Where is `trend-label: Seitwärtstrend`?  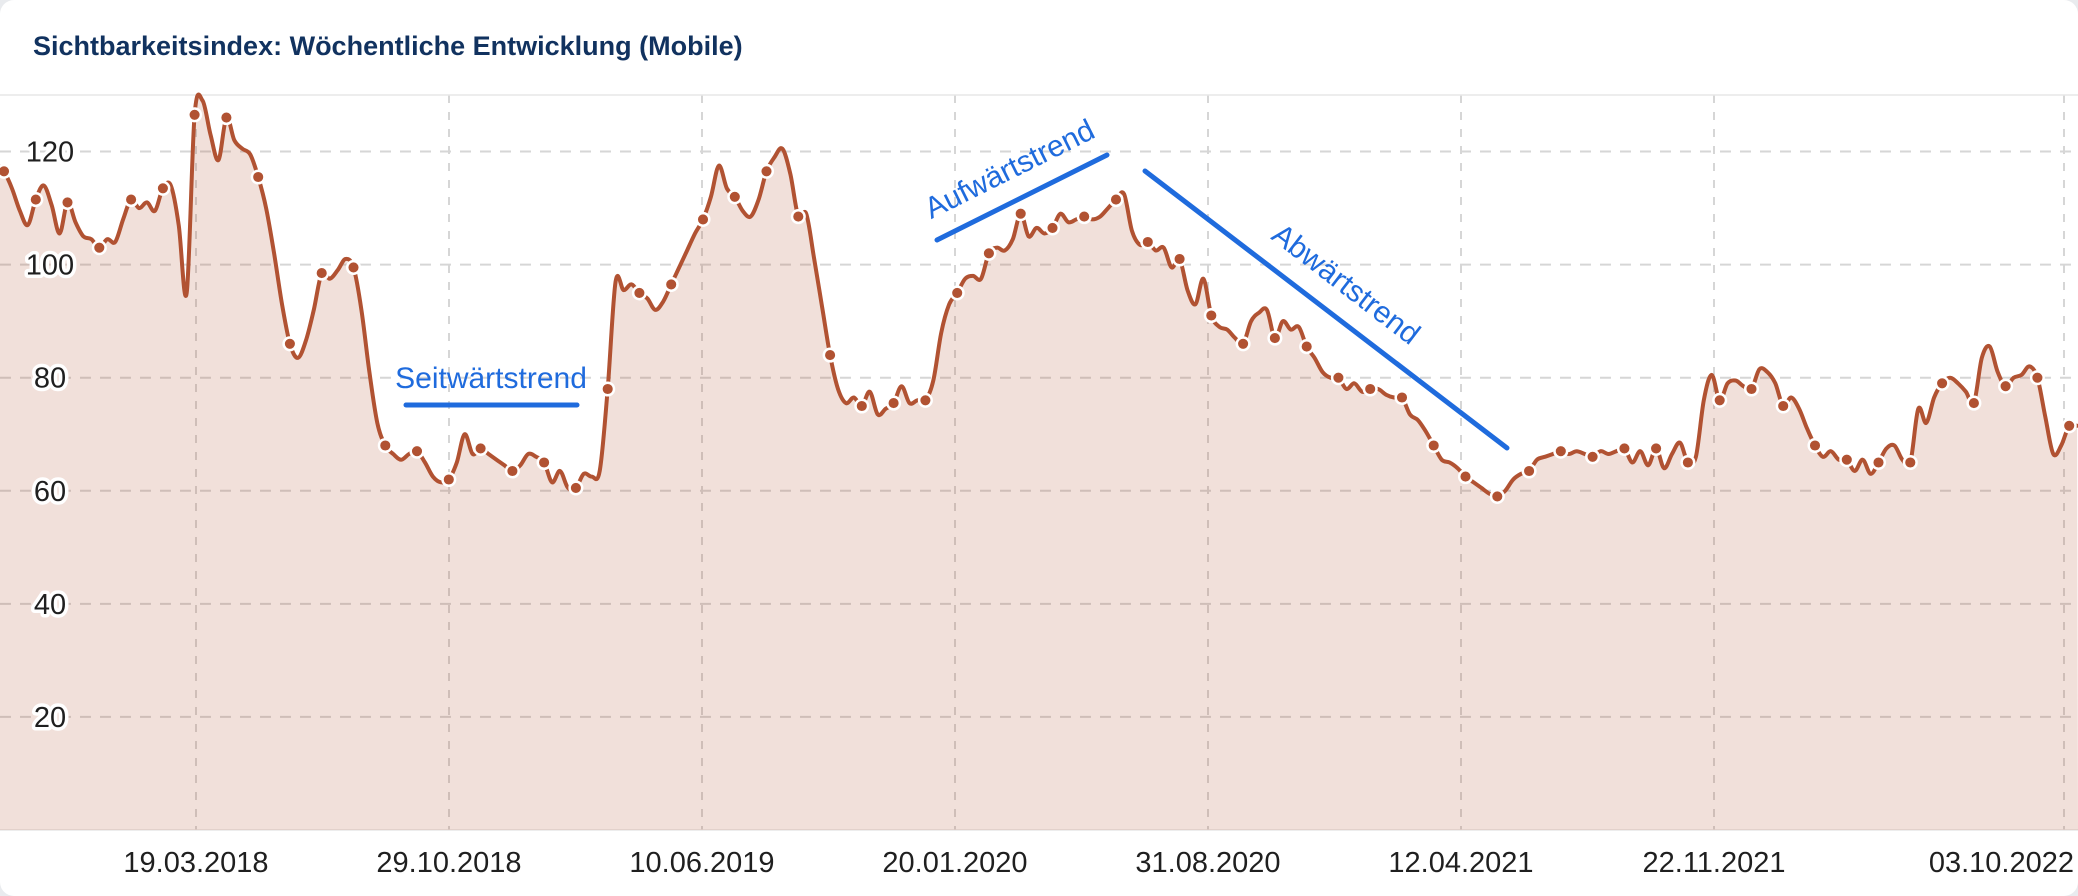 trend-label: Seitwärtstrend is located at coordinates (491, 378).